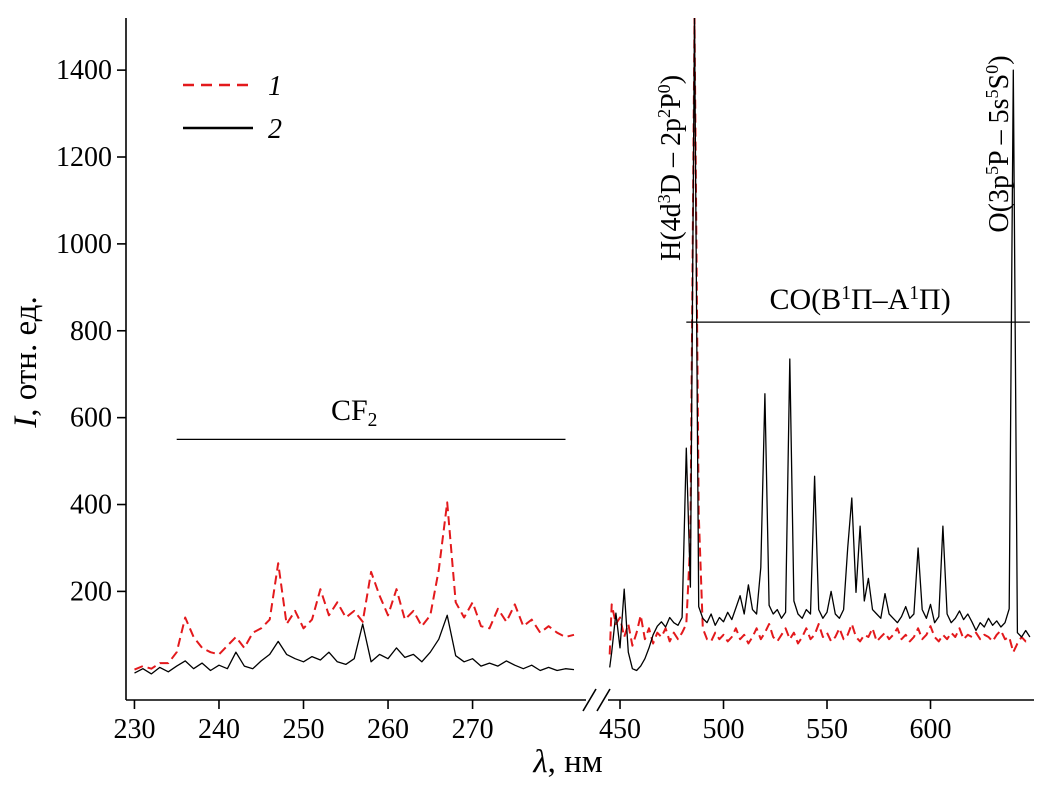 This screenshot has width=1052, height=793. What do you see at coordinates (91, 331) in the screenshot?
I see `y-tick-label-800: 800` at bounding box center [91, 331].